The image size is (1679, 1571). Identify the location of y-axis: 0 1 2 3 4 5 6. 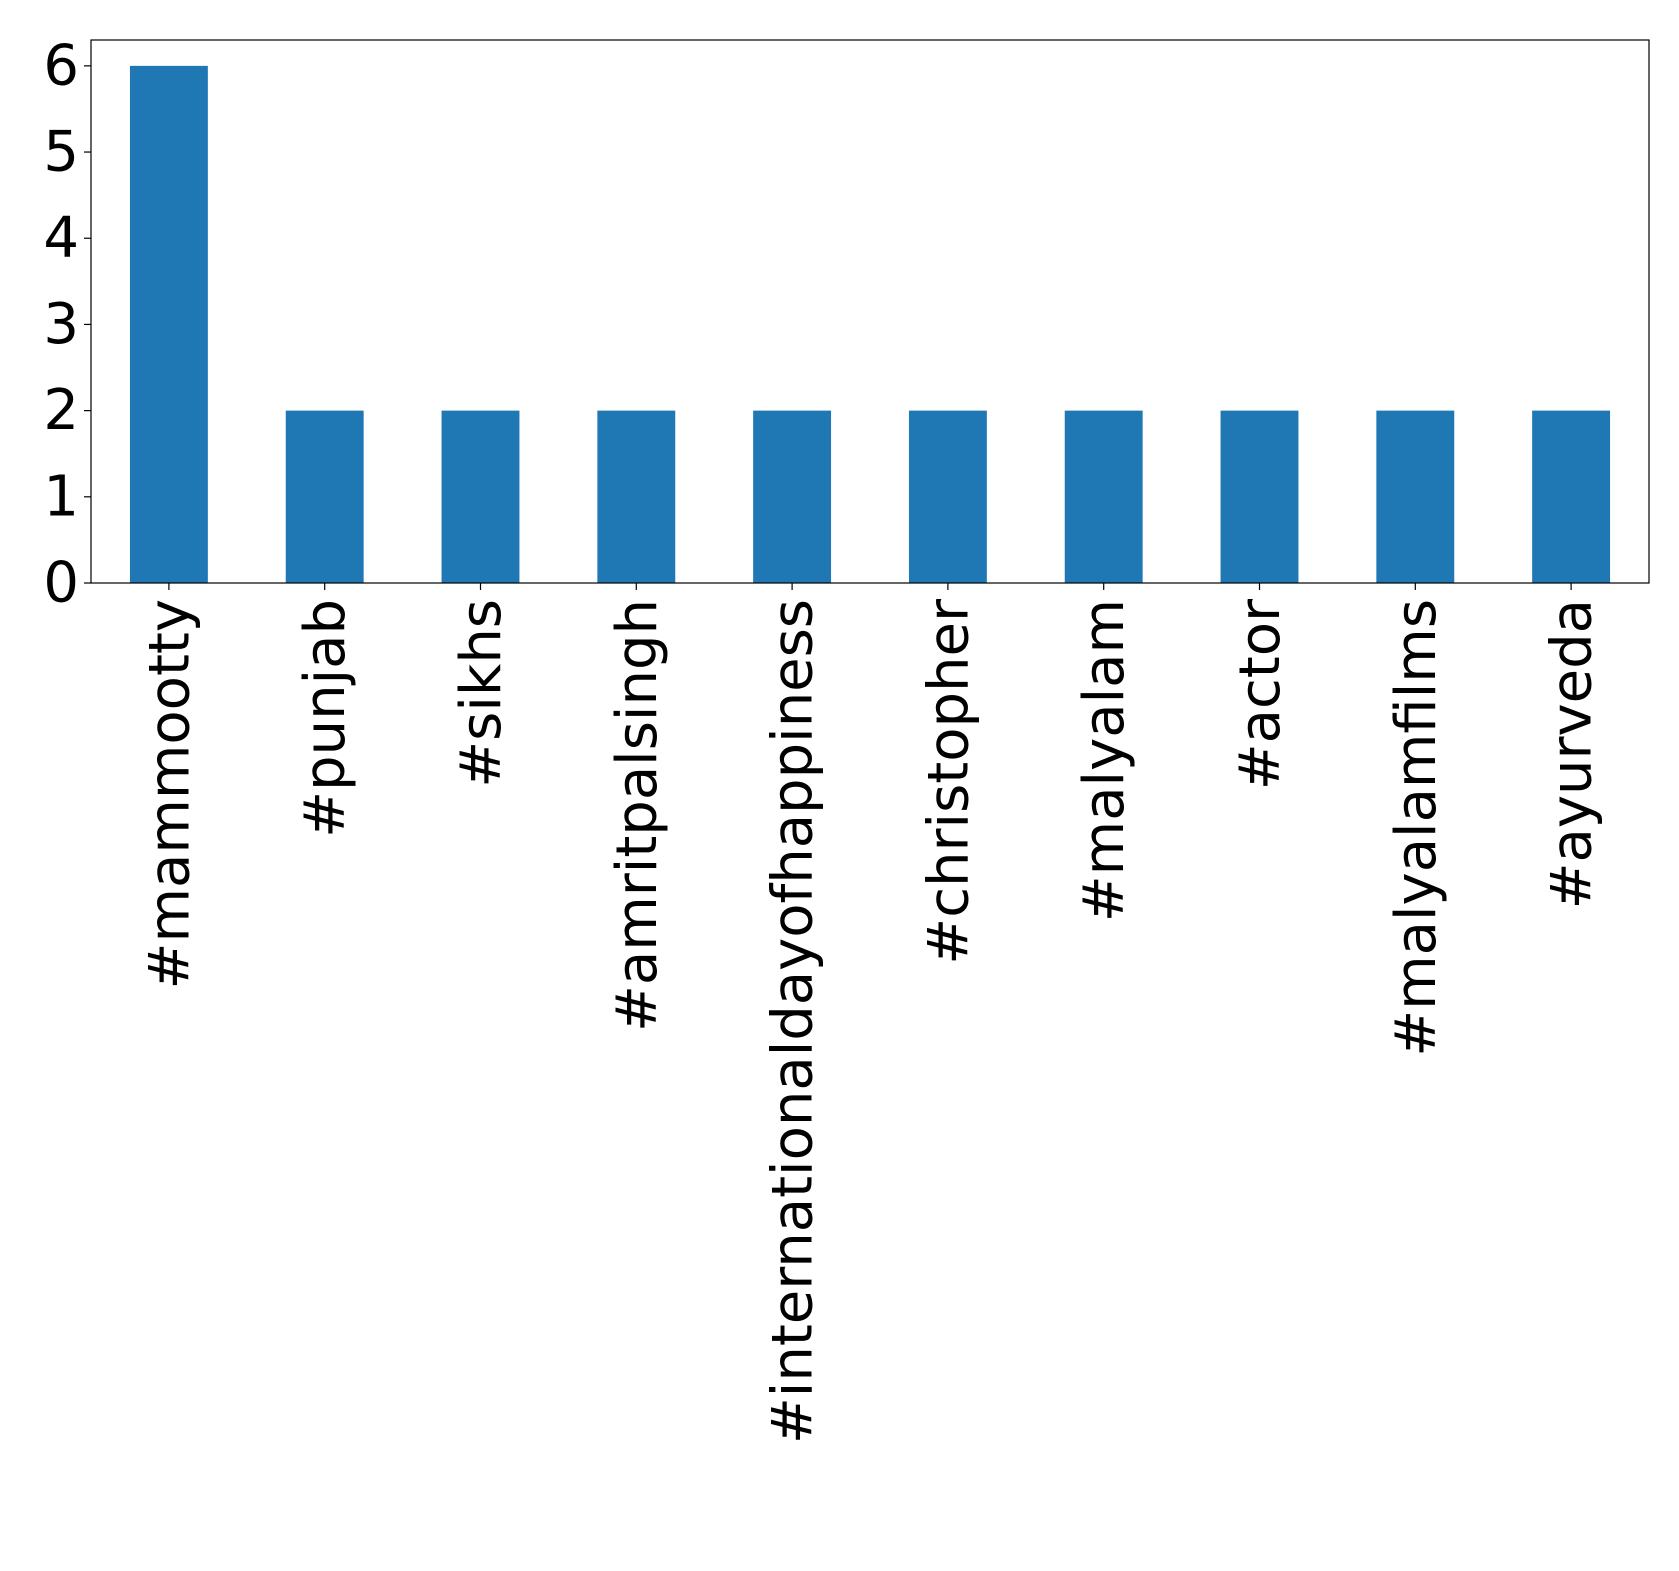
(67, 324).